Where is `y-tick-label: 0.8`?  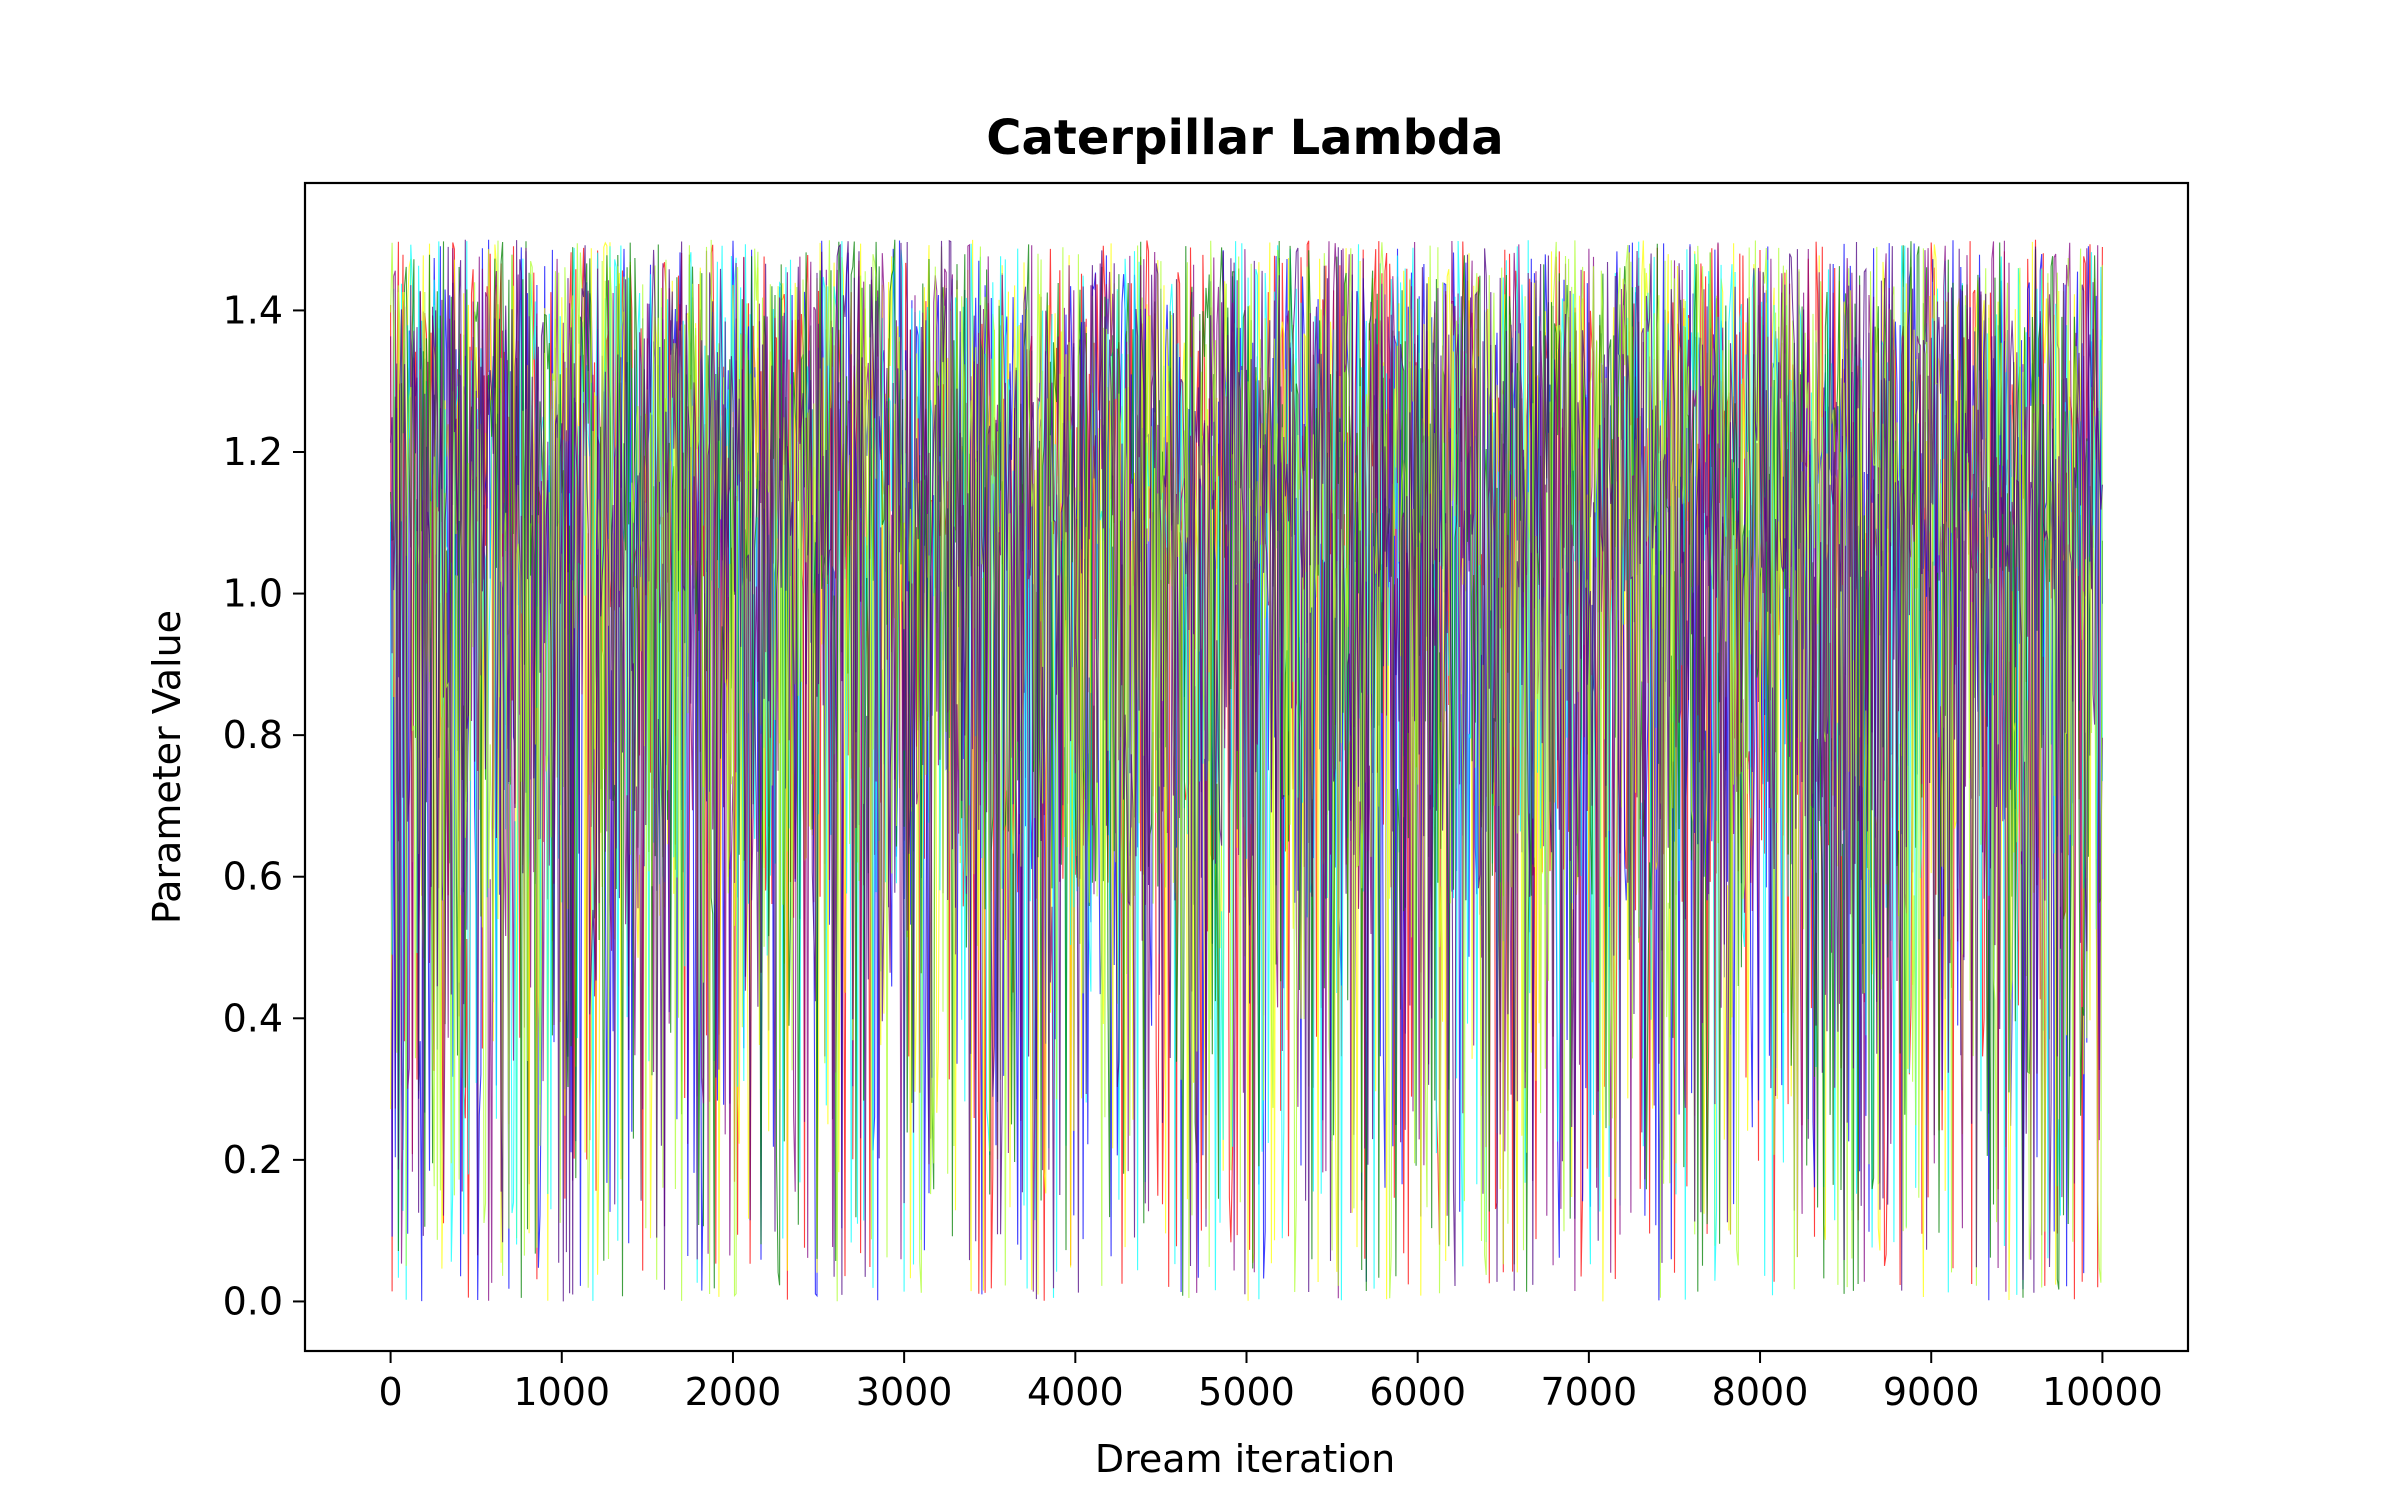 y-tick-label: 0.8 is located at coordinates (253, 735).